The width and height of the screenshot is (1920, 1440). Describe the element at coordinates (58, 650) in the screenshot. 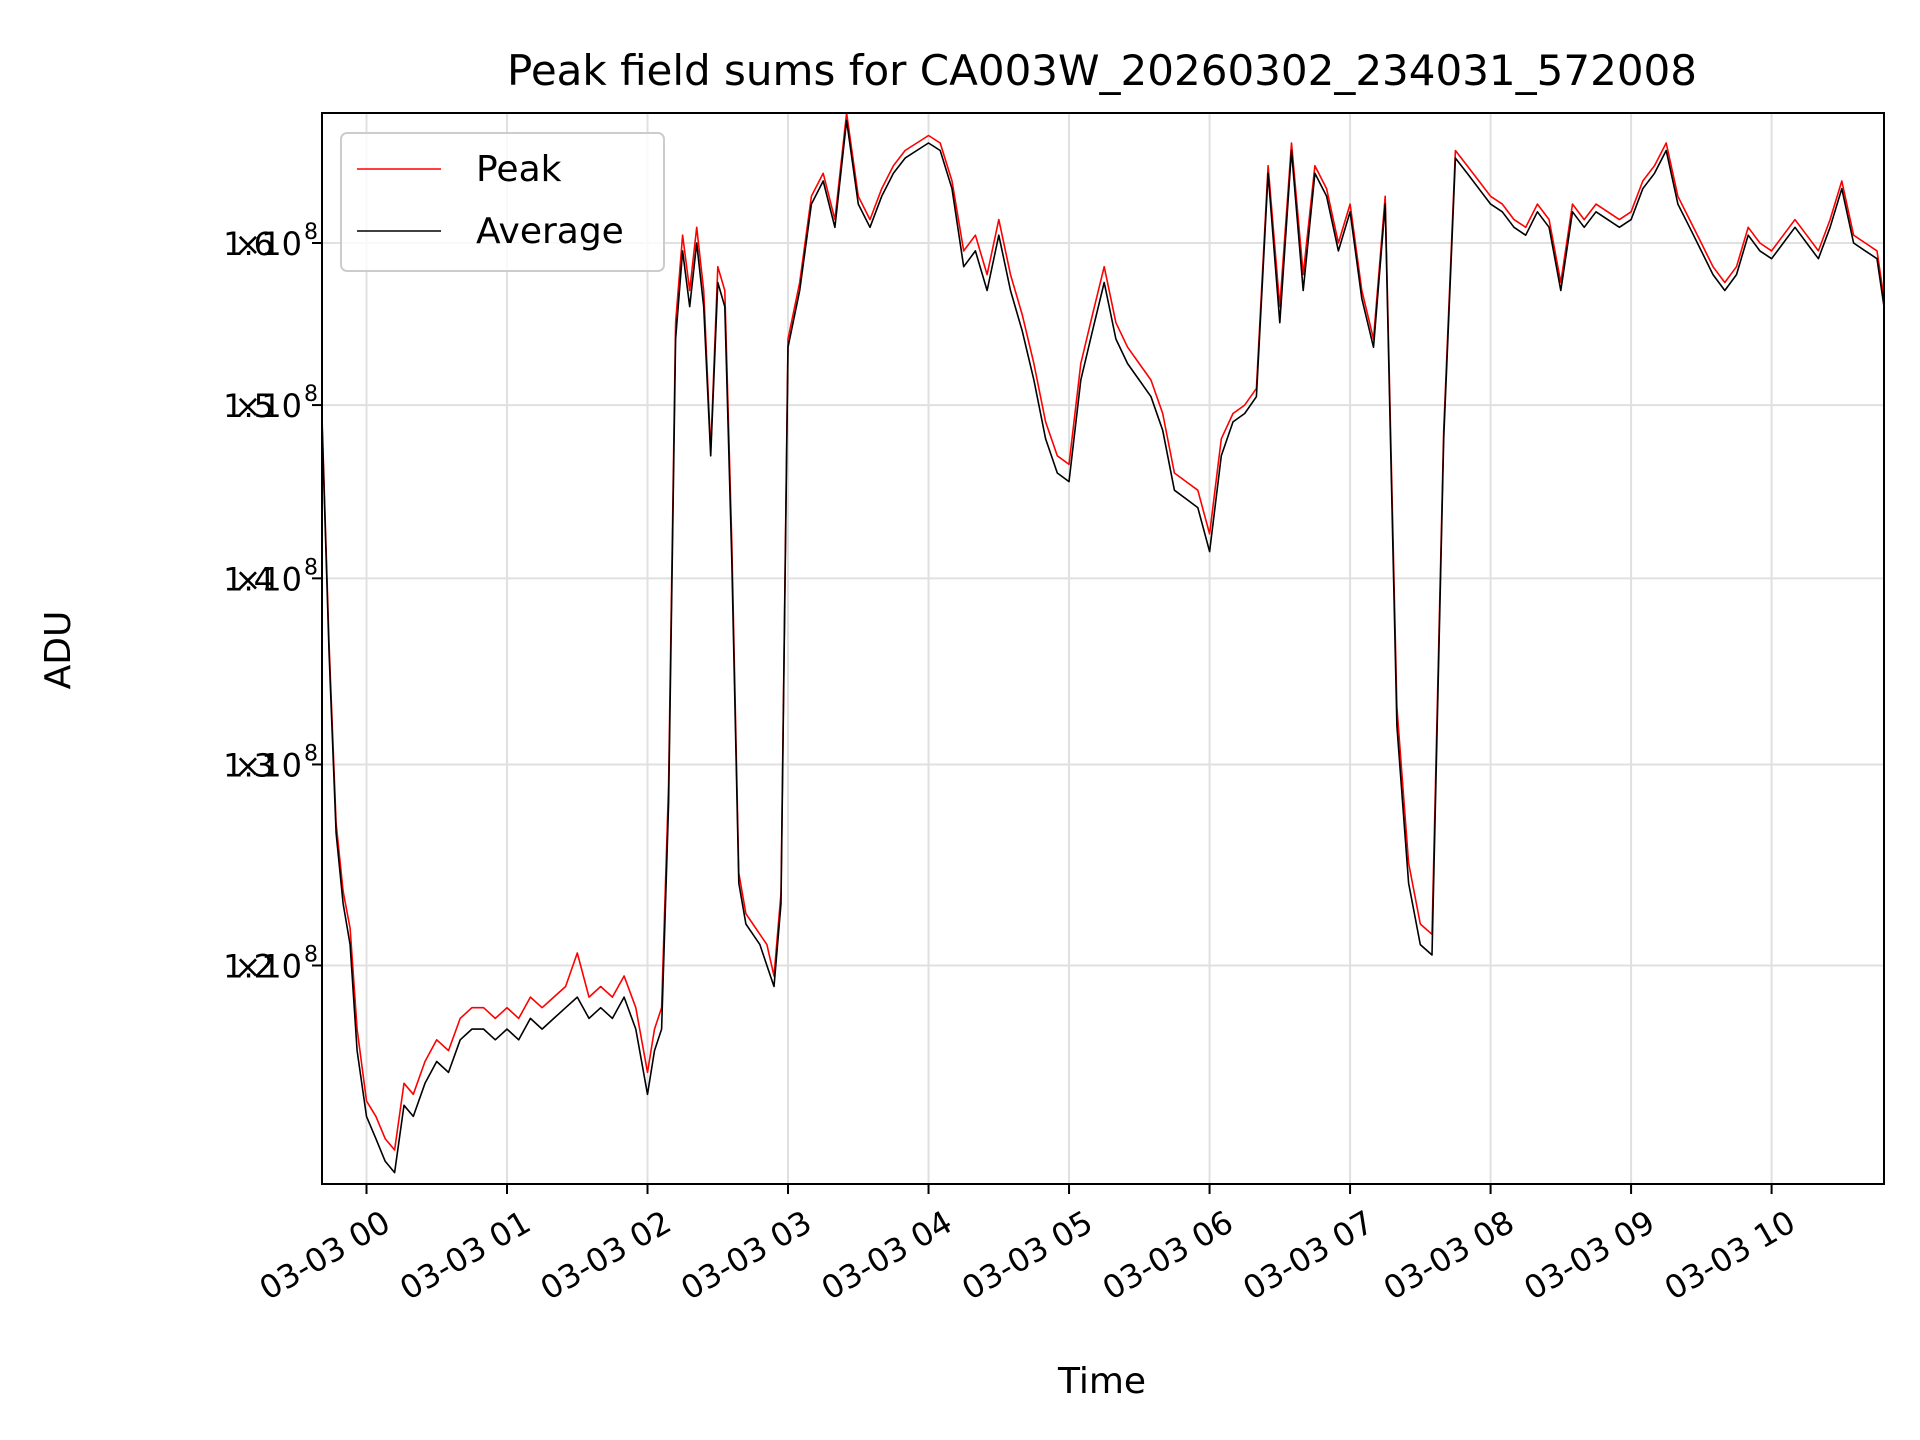

I see `y-axis-label: ADU` at that location.